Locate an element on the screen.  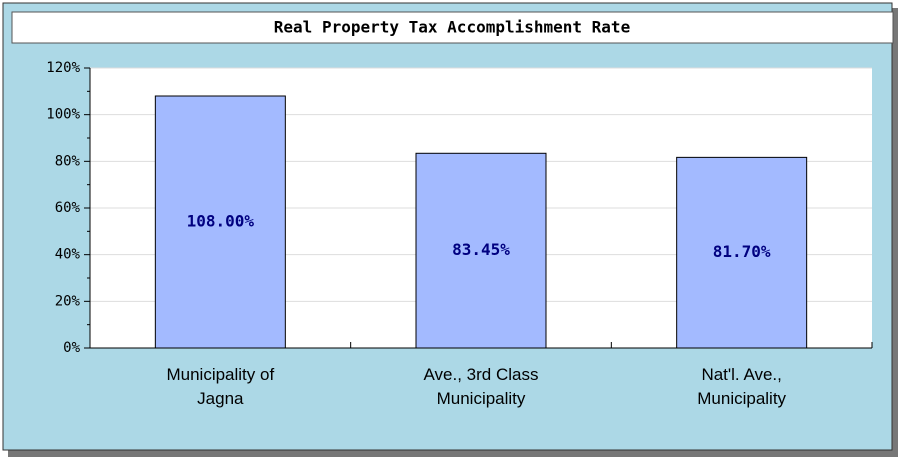
value-label: 83.45% is located at coordinates (481, 249).